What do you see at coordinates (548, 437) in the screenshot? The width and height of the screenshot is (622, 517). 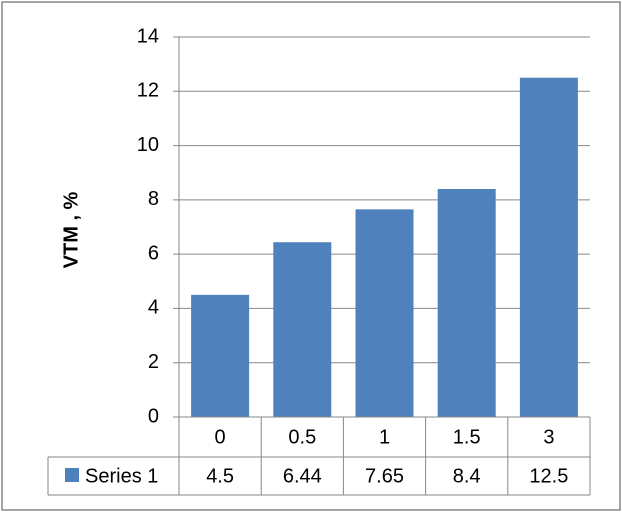 I see `x-category-label: 3` at bounding box center [548, 437].